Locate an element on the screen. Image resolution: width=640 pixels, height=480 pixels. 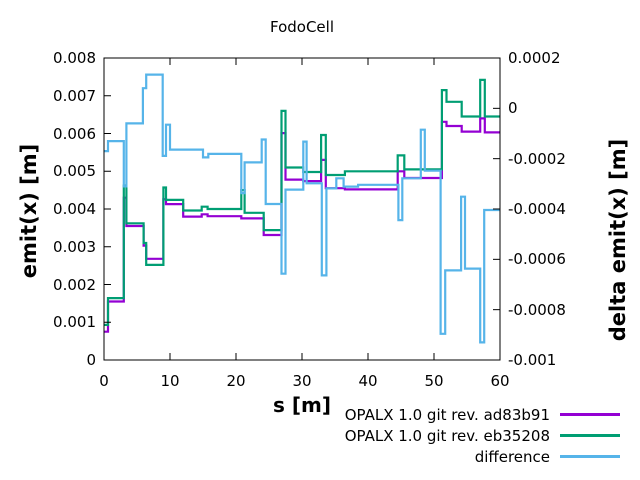
x-tick-label: 0 is located at coordinates (104, 381).